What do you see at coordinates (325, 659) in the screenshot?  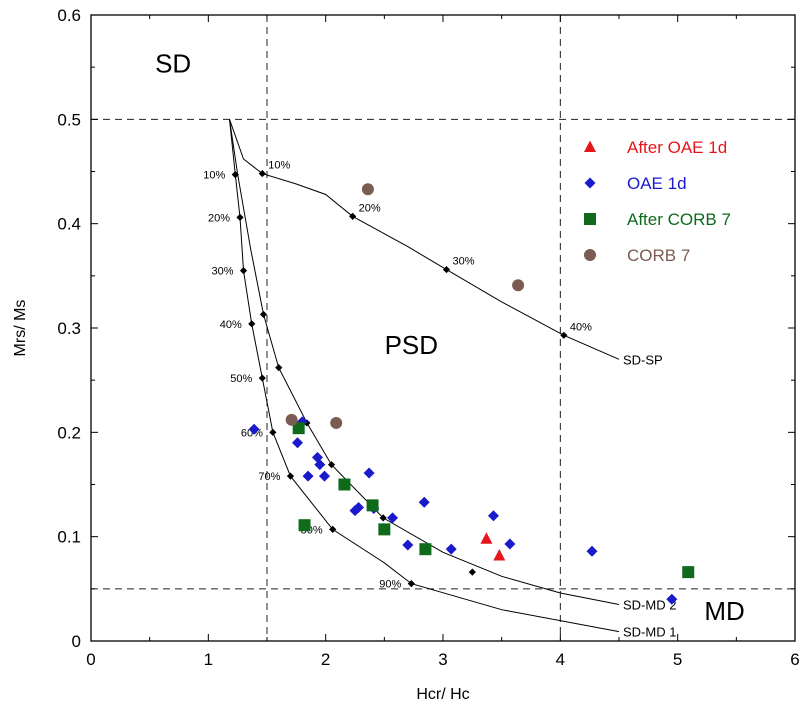 I see `x-tick-label: 2` at bounding box center [325, 659].